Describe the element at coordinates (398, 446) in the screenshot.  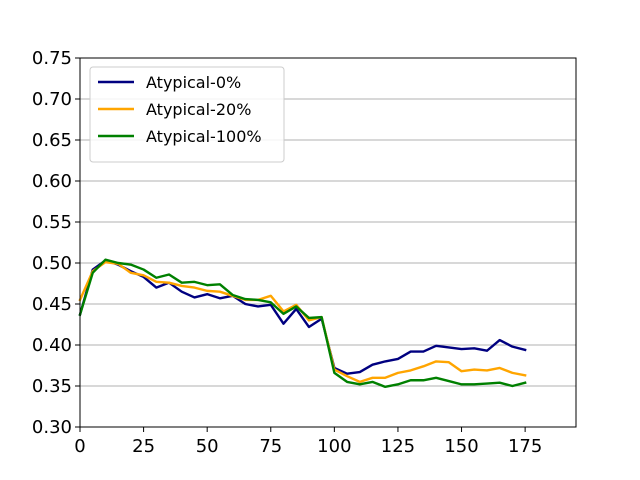
I see `x-tick-label-5: 125` at that location.